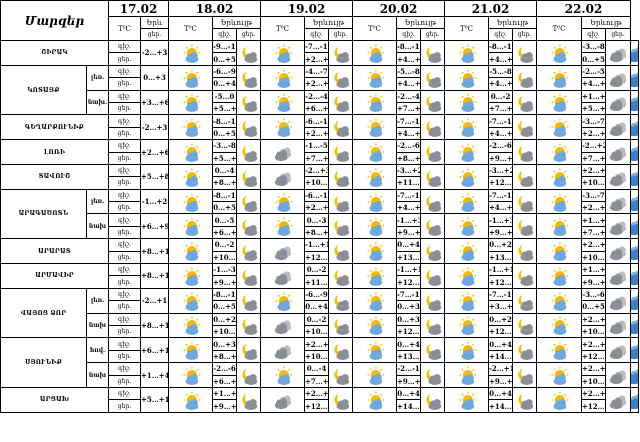  What do you see at coordinates (409, 344) in the screenshot?
I see `temp-range: 0…+4` at bounding box center [409, 344].